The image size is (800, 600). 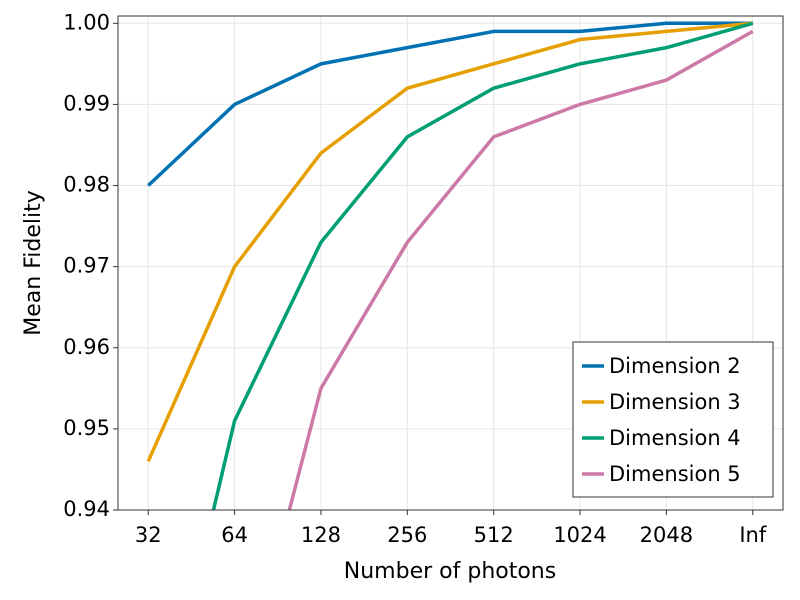 I want to click on x-tick-label: 2048, so click(x=666, y=535).